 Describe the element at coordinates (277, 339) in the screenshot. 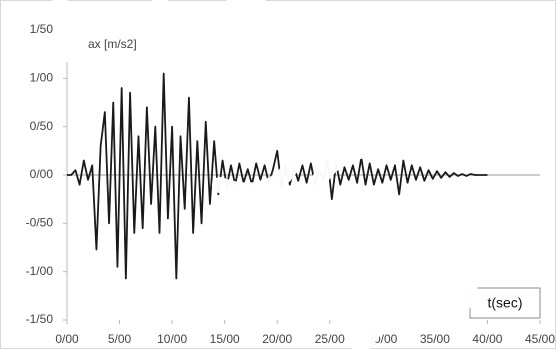

I see `x-tick-label: 20/00` at that location.